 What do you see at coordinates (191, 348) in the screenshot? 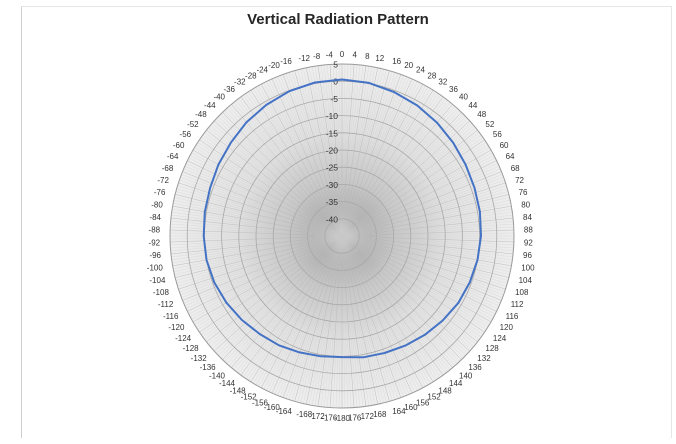
I see `angle-tick-label: -128` at bounding box center [191, 348].